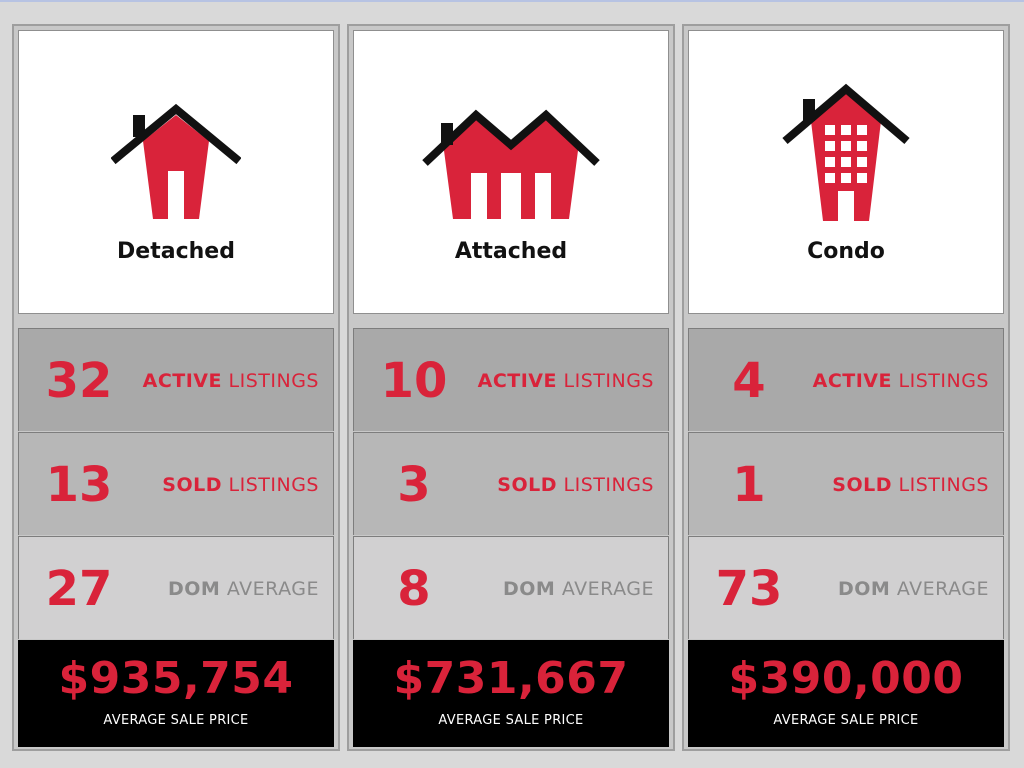 This screenshot has width=1024, height=768. Describe the element at coordinates (511, 164) in the screenshot. I see `attached-house-icon` at that location.